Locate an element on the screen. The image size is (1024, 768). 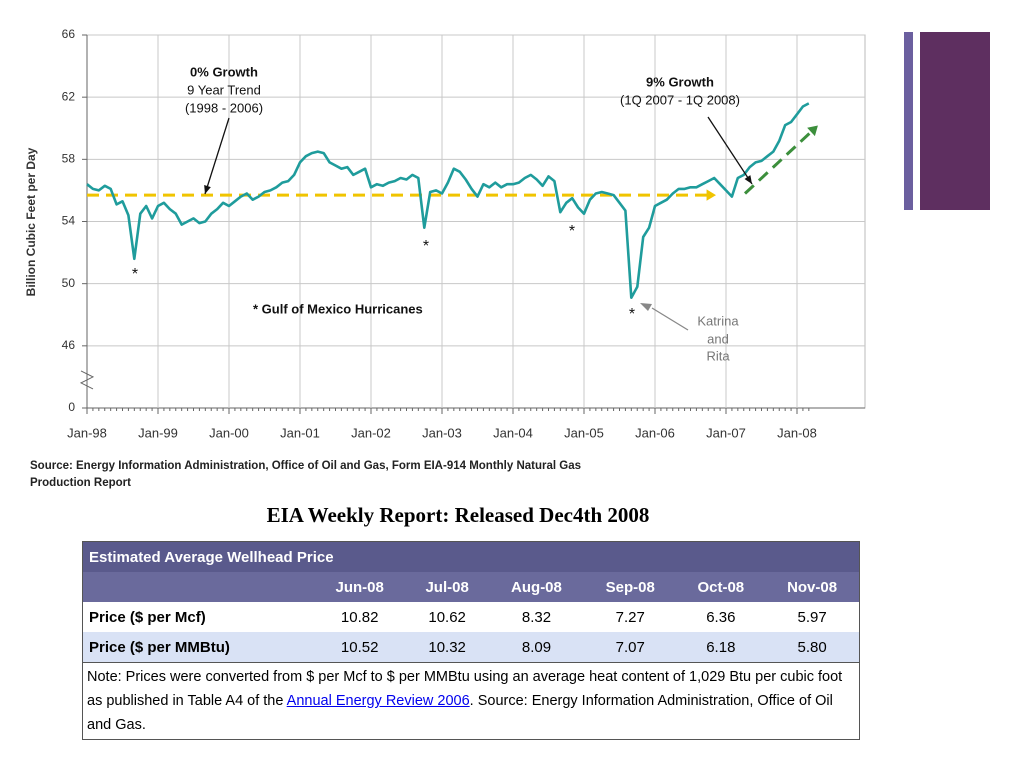
decor-bar is located at coordinates (908, 121).